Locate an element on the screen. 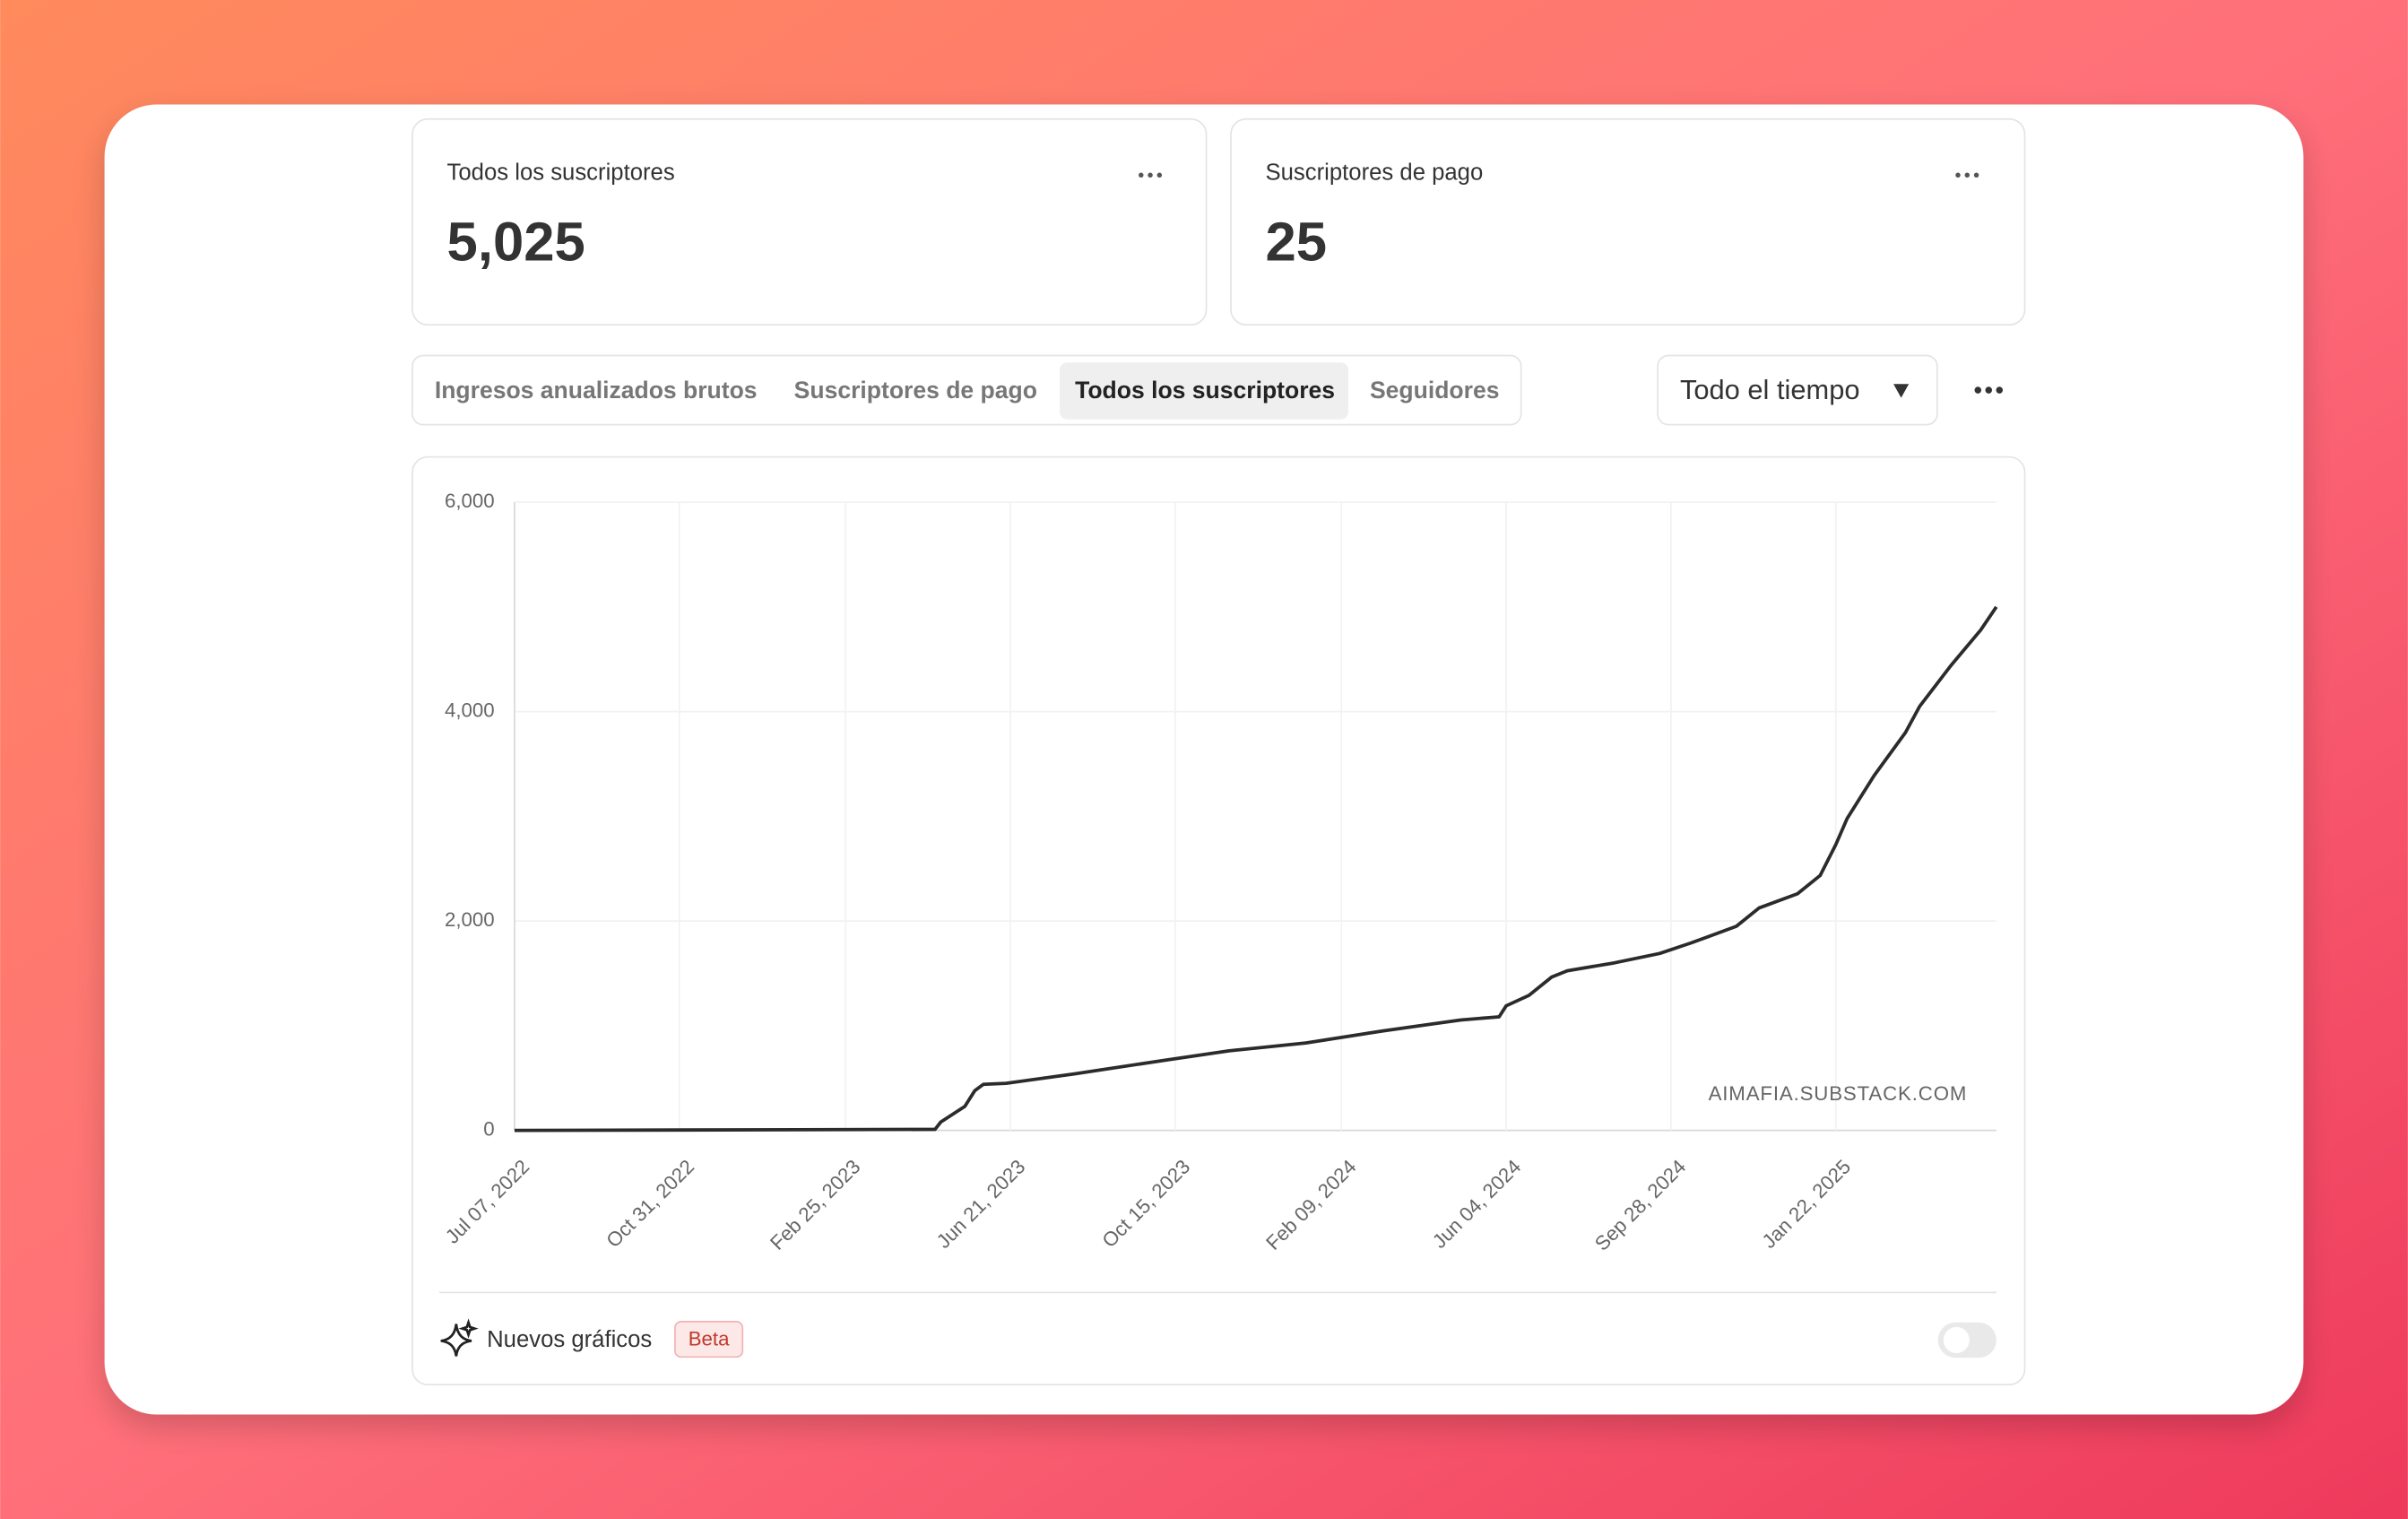  tab: Seguidores is located at coordinates (1434, 391).